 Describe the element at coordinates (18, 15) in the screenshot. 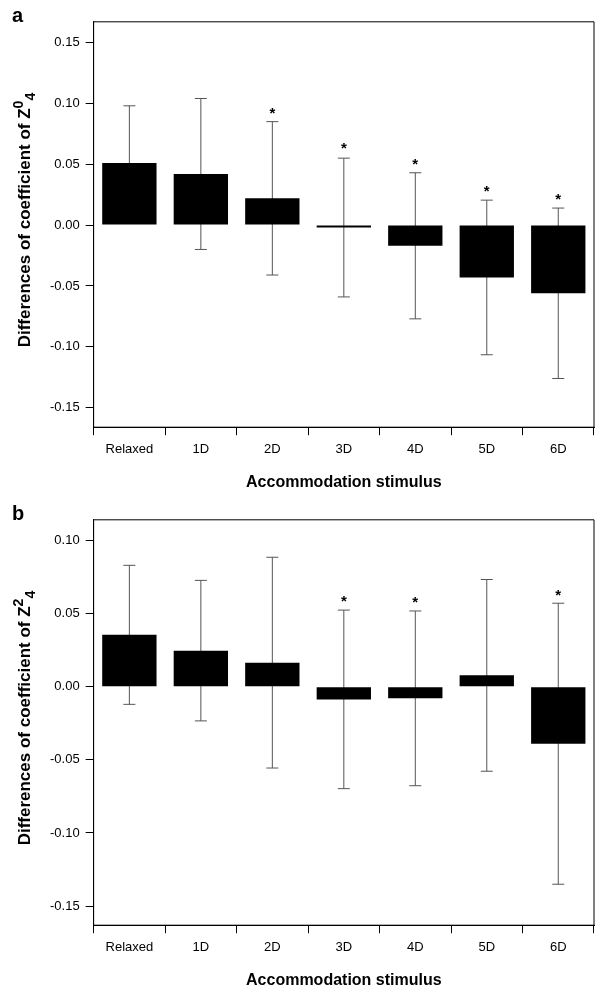

I see `chart-title: a` at that location.